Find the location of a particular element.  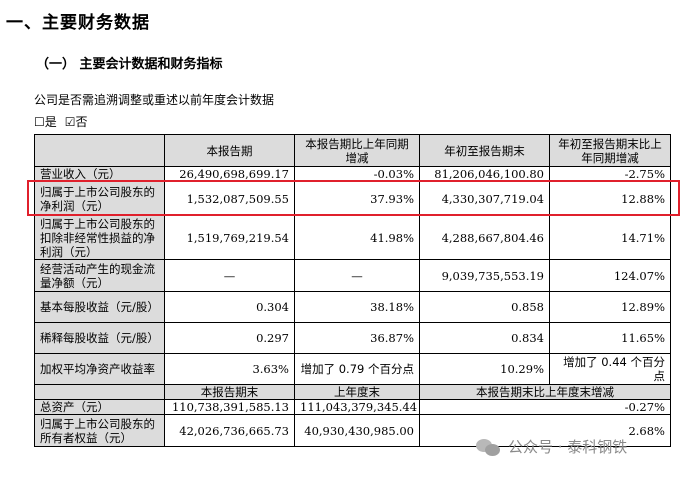

option-yes-label: 是 is located at coordinates (50, 122).